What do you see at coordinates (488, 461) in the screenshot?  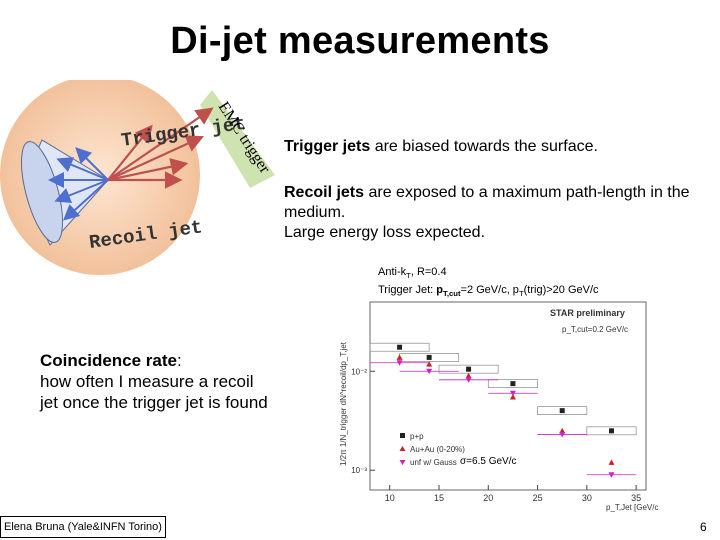 I see `sigma-annotation: σ=6.5 GeV/c` at bounding box center [488, 461].